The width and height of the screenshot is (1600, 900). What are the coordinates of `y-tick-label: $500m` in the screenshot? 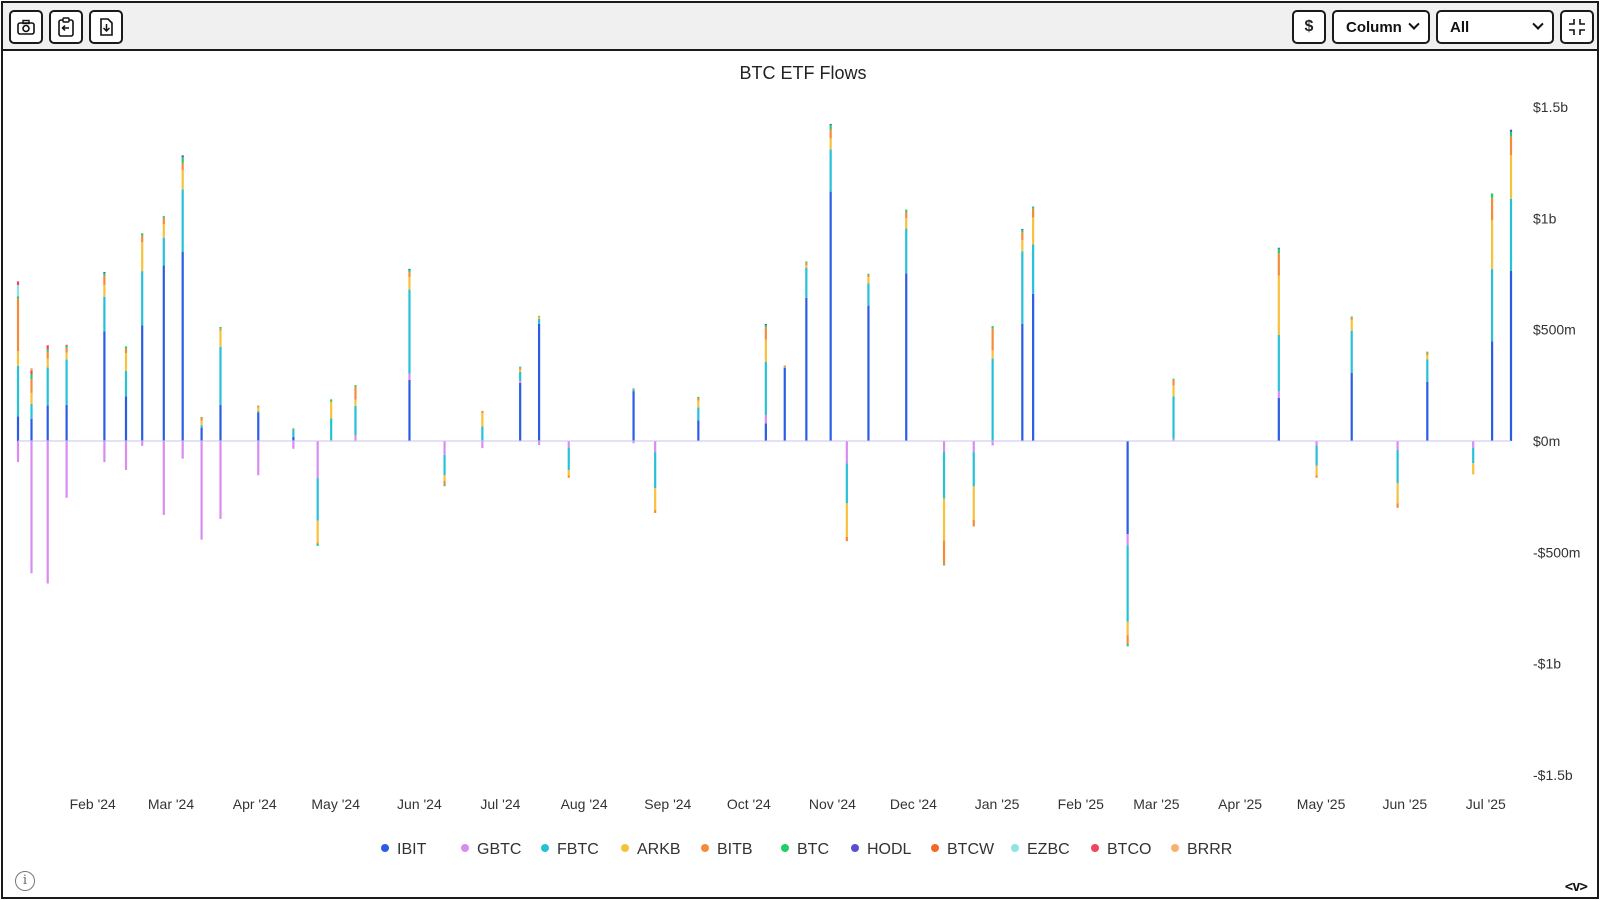 It's located at (1554, 330).